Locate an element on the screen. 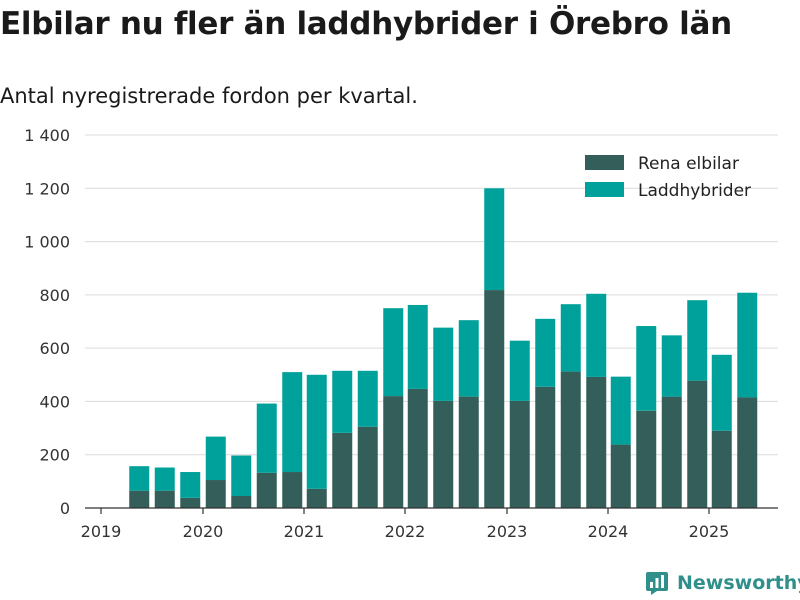  y-tick-label: 800 is located at coordinates (54, 295).